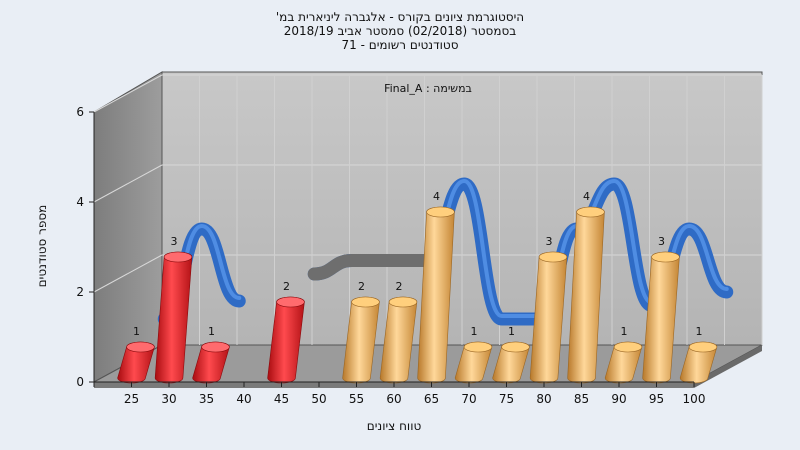 The width and height of the screenshot is (800, 450). What do you see at coordinates (474, 331) in the screenshot?
I see `data-label-70: 1` at bounding box center [474, 331].